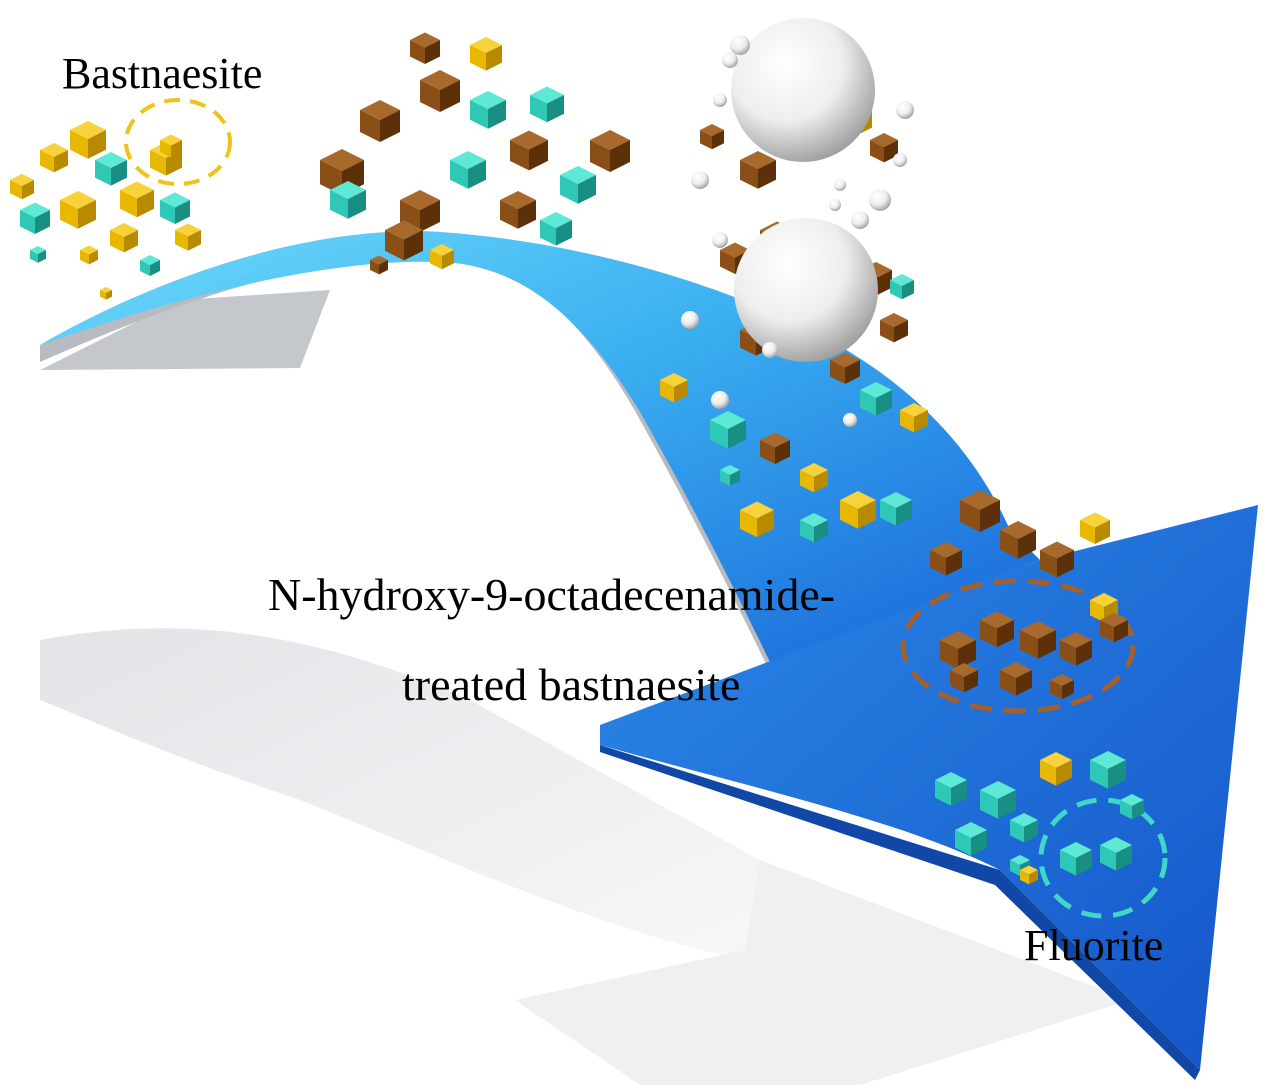  Describe the element at coordinates (185, 330) in the screenshot. I see `arrow-underside` at that location.